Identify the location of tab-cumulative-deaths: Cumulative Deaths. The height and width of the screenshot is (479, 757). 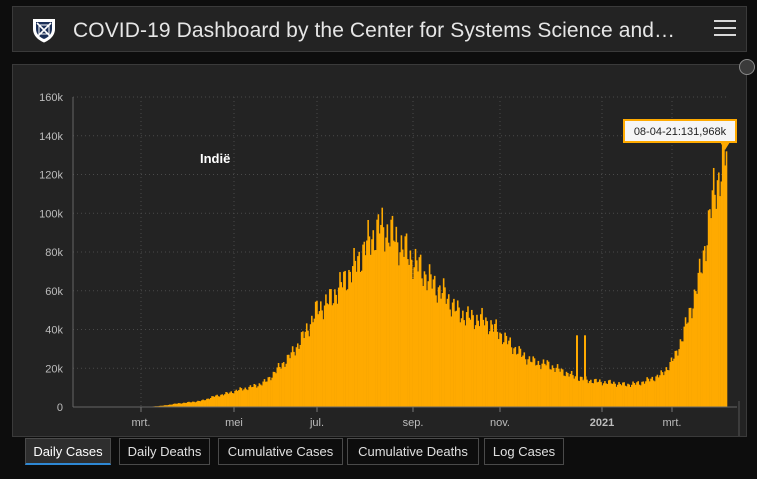
(413, 451).